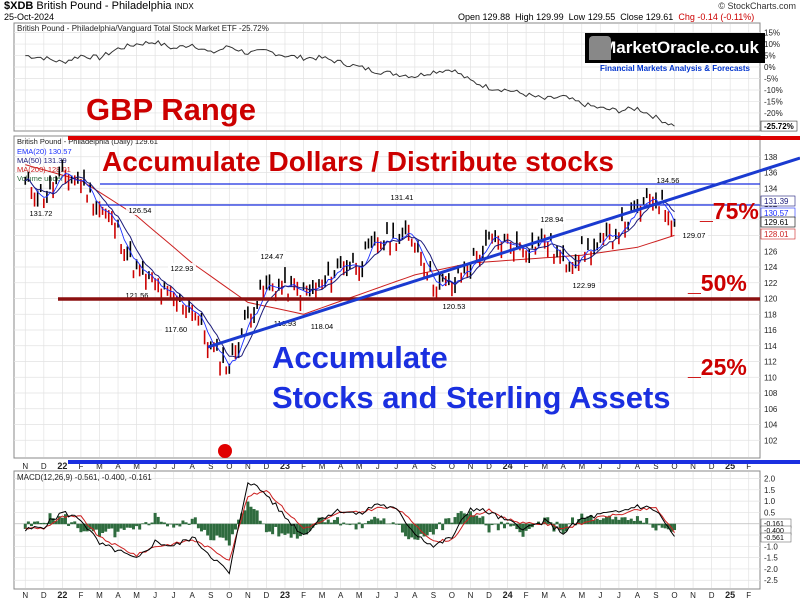  Describe the element at coordinates (779, 126) in the screenshot. I see `ratio-value-tag-text: -25.72%` at that location.